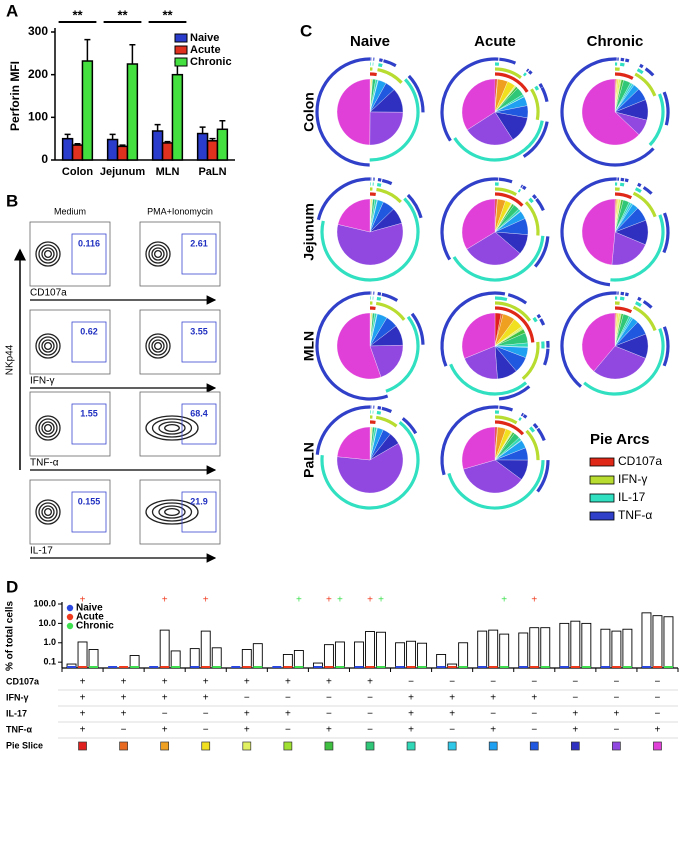  Describe the element at coordinates (640, 461) in the screenshot. I see `legend-label: CD107a` at that location.